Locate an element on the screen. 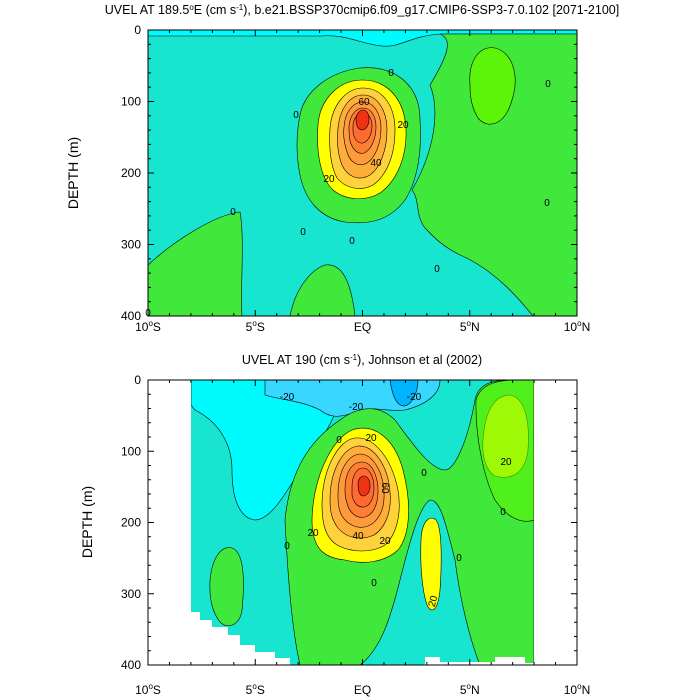  top-fill-southwest is located at coordinates (195, 263).